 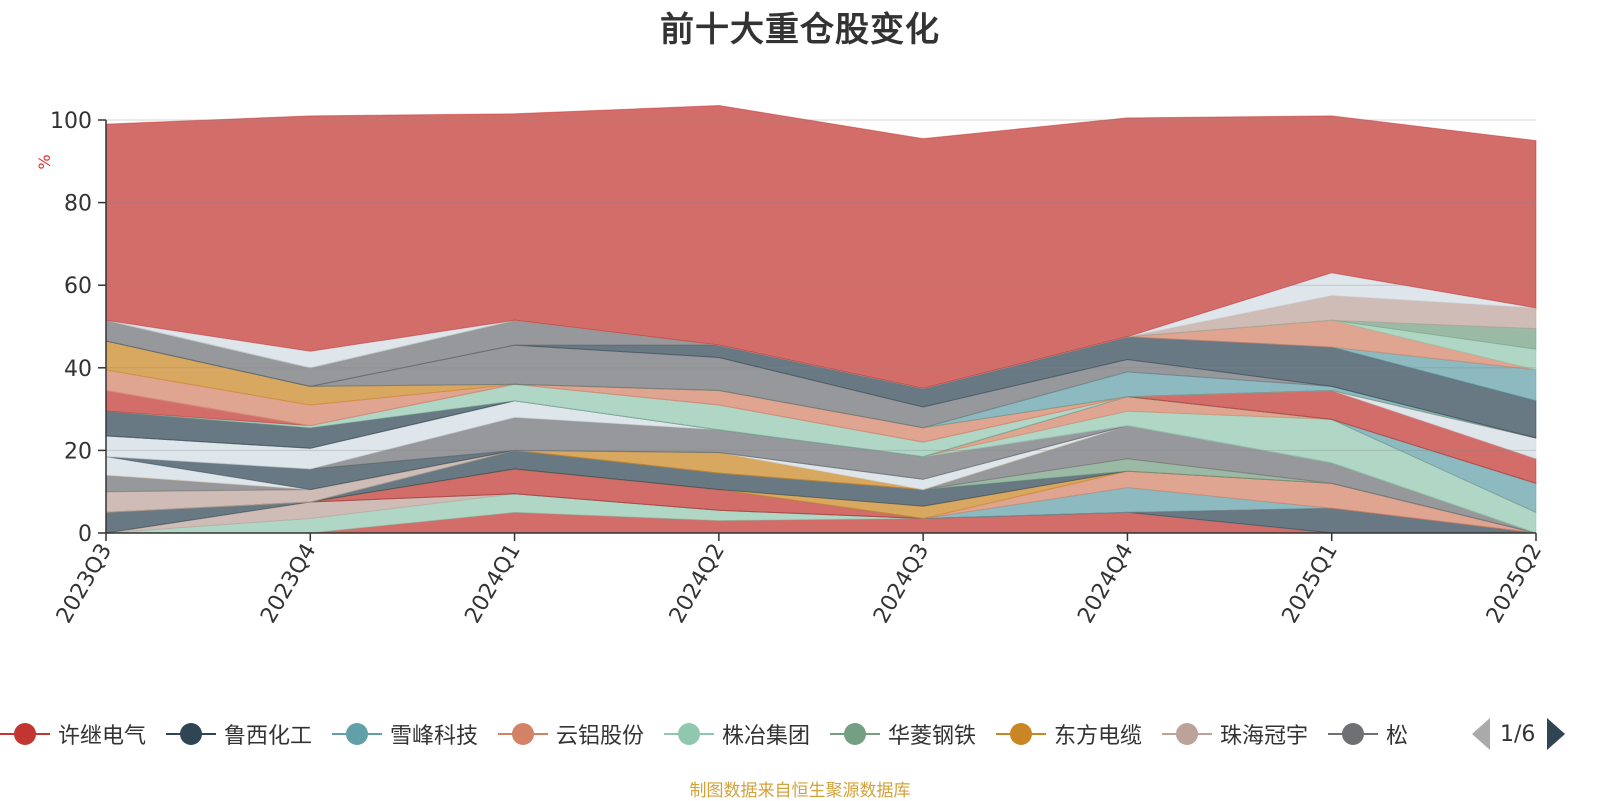 I want to click on x-tick-label: 2024Q2, so click(x=697, y=584).